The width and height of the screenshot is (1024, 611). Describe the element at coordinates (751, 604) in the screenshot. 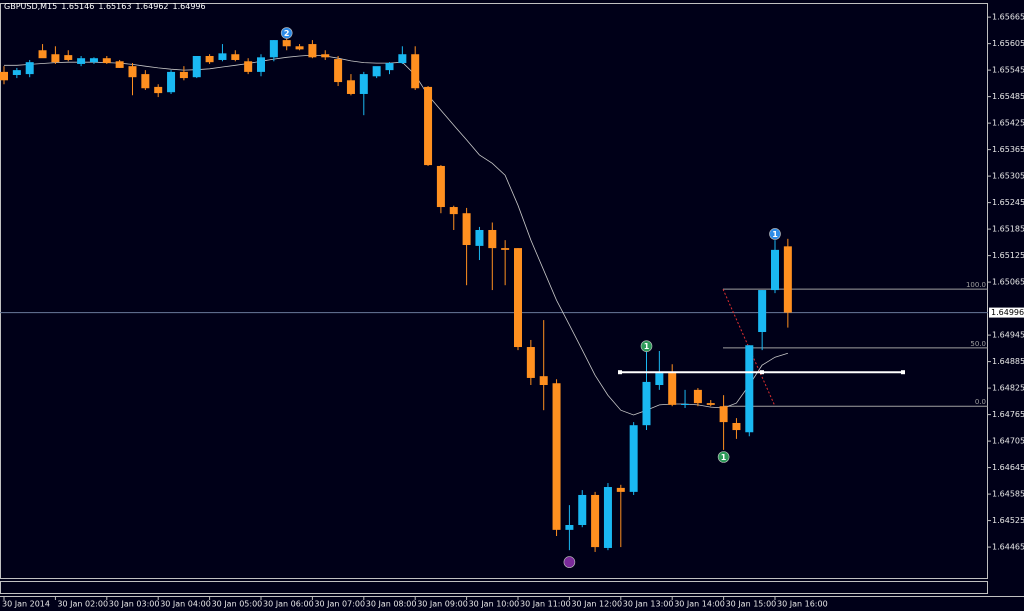

I see `x-tick-label: 30 Jan 15:00` at that location.